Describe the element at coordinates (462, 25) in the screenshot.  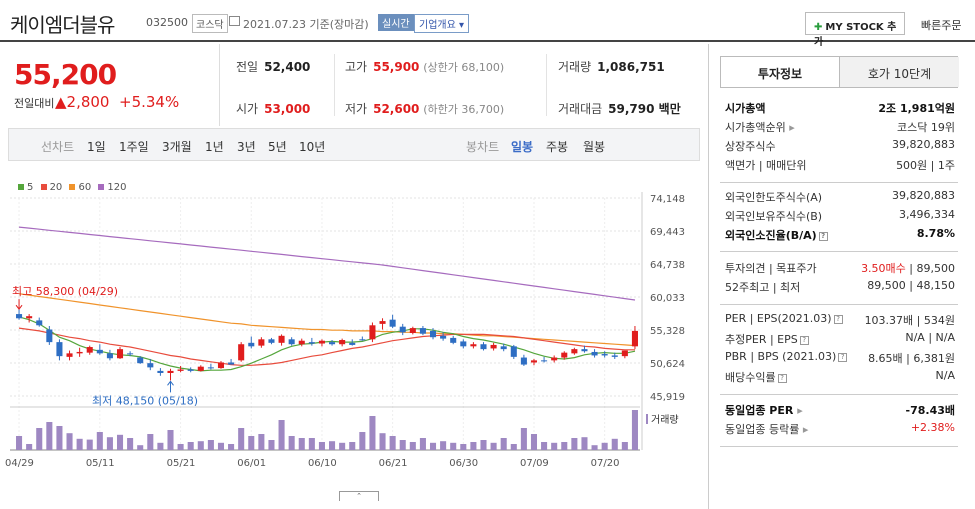
I see `chevron-down-icon: ▾` at that location.